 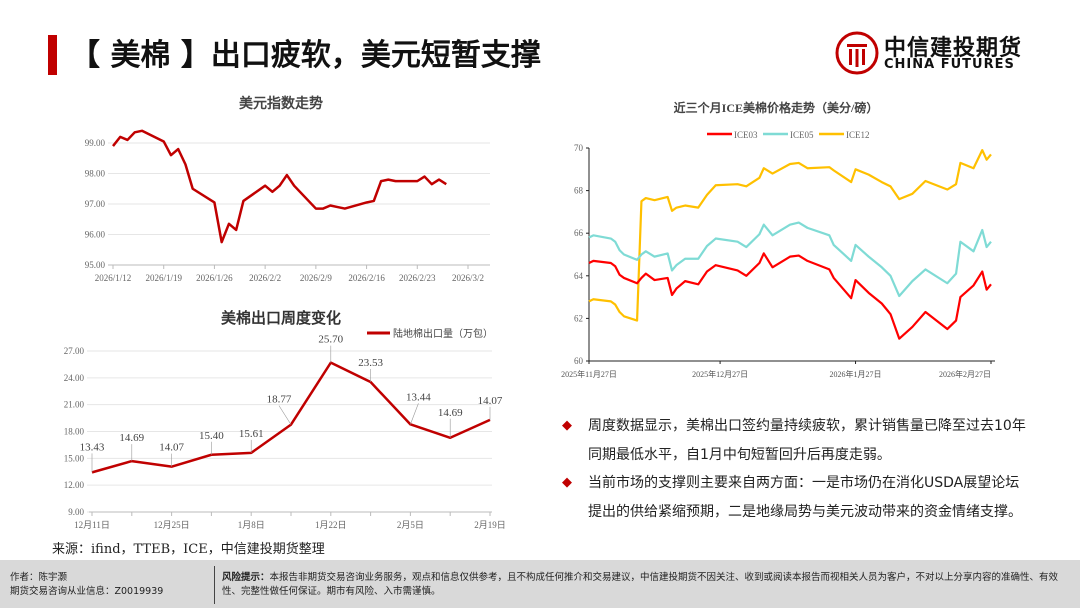 I want to click on logo-en-text: CHINA FUTURES, so click(x=949, y=64).